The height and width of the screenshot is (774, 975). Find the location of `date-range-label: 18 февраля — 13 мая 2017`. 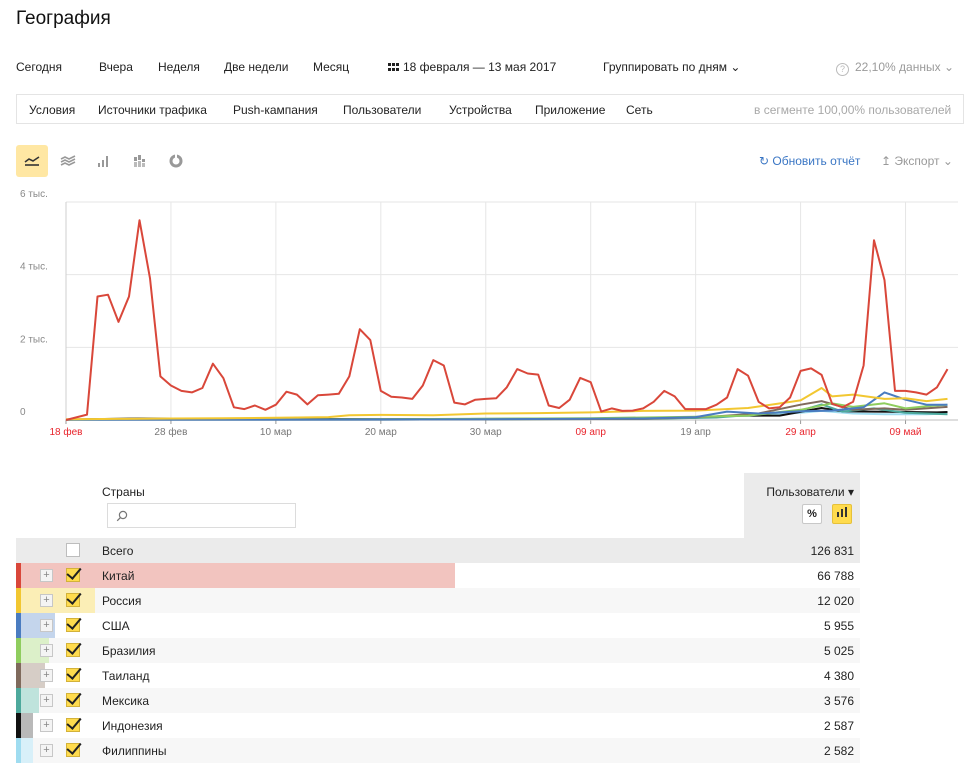

date-range-label: 18 февраля — 13 мая 2017 is located at coordinates (480, 67).